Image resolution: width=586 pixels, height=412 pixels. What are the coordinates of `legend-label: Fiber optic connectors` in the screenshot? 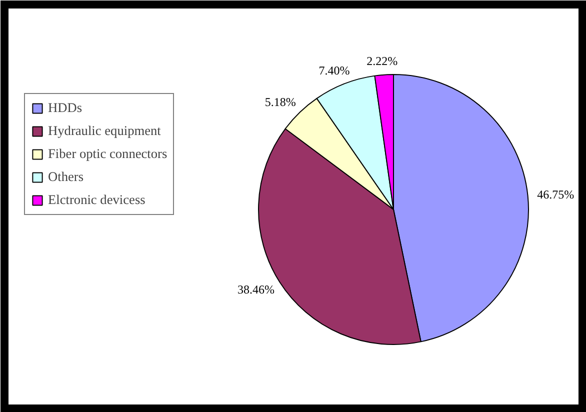 It's located at (108, 154).